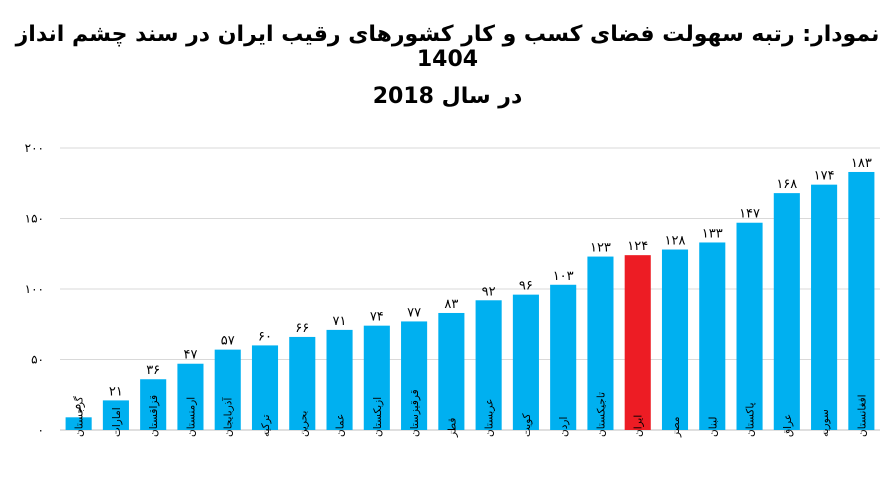 This screenshot has width=895, height=501. Describe the element at coordinates (489, 291) in the screenshot. I see `data-label: ۹۲` at that location.